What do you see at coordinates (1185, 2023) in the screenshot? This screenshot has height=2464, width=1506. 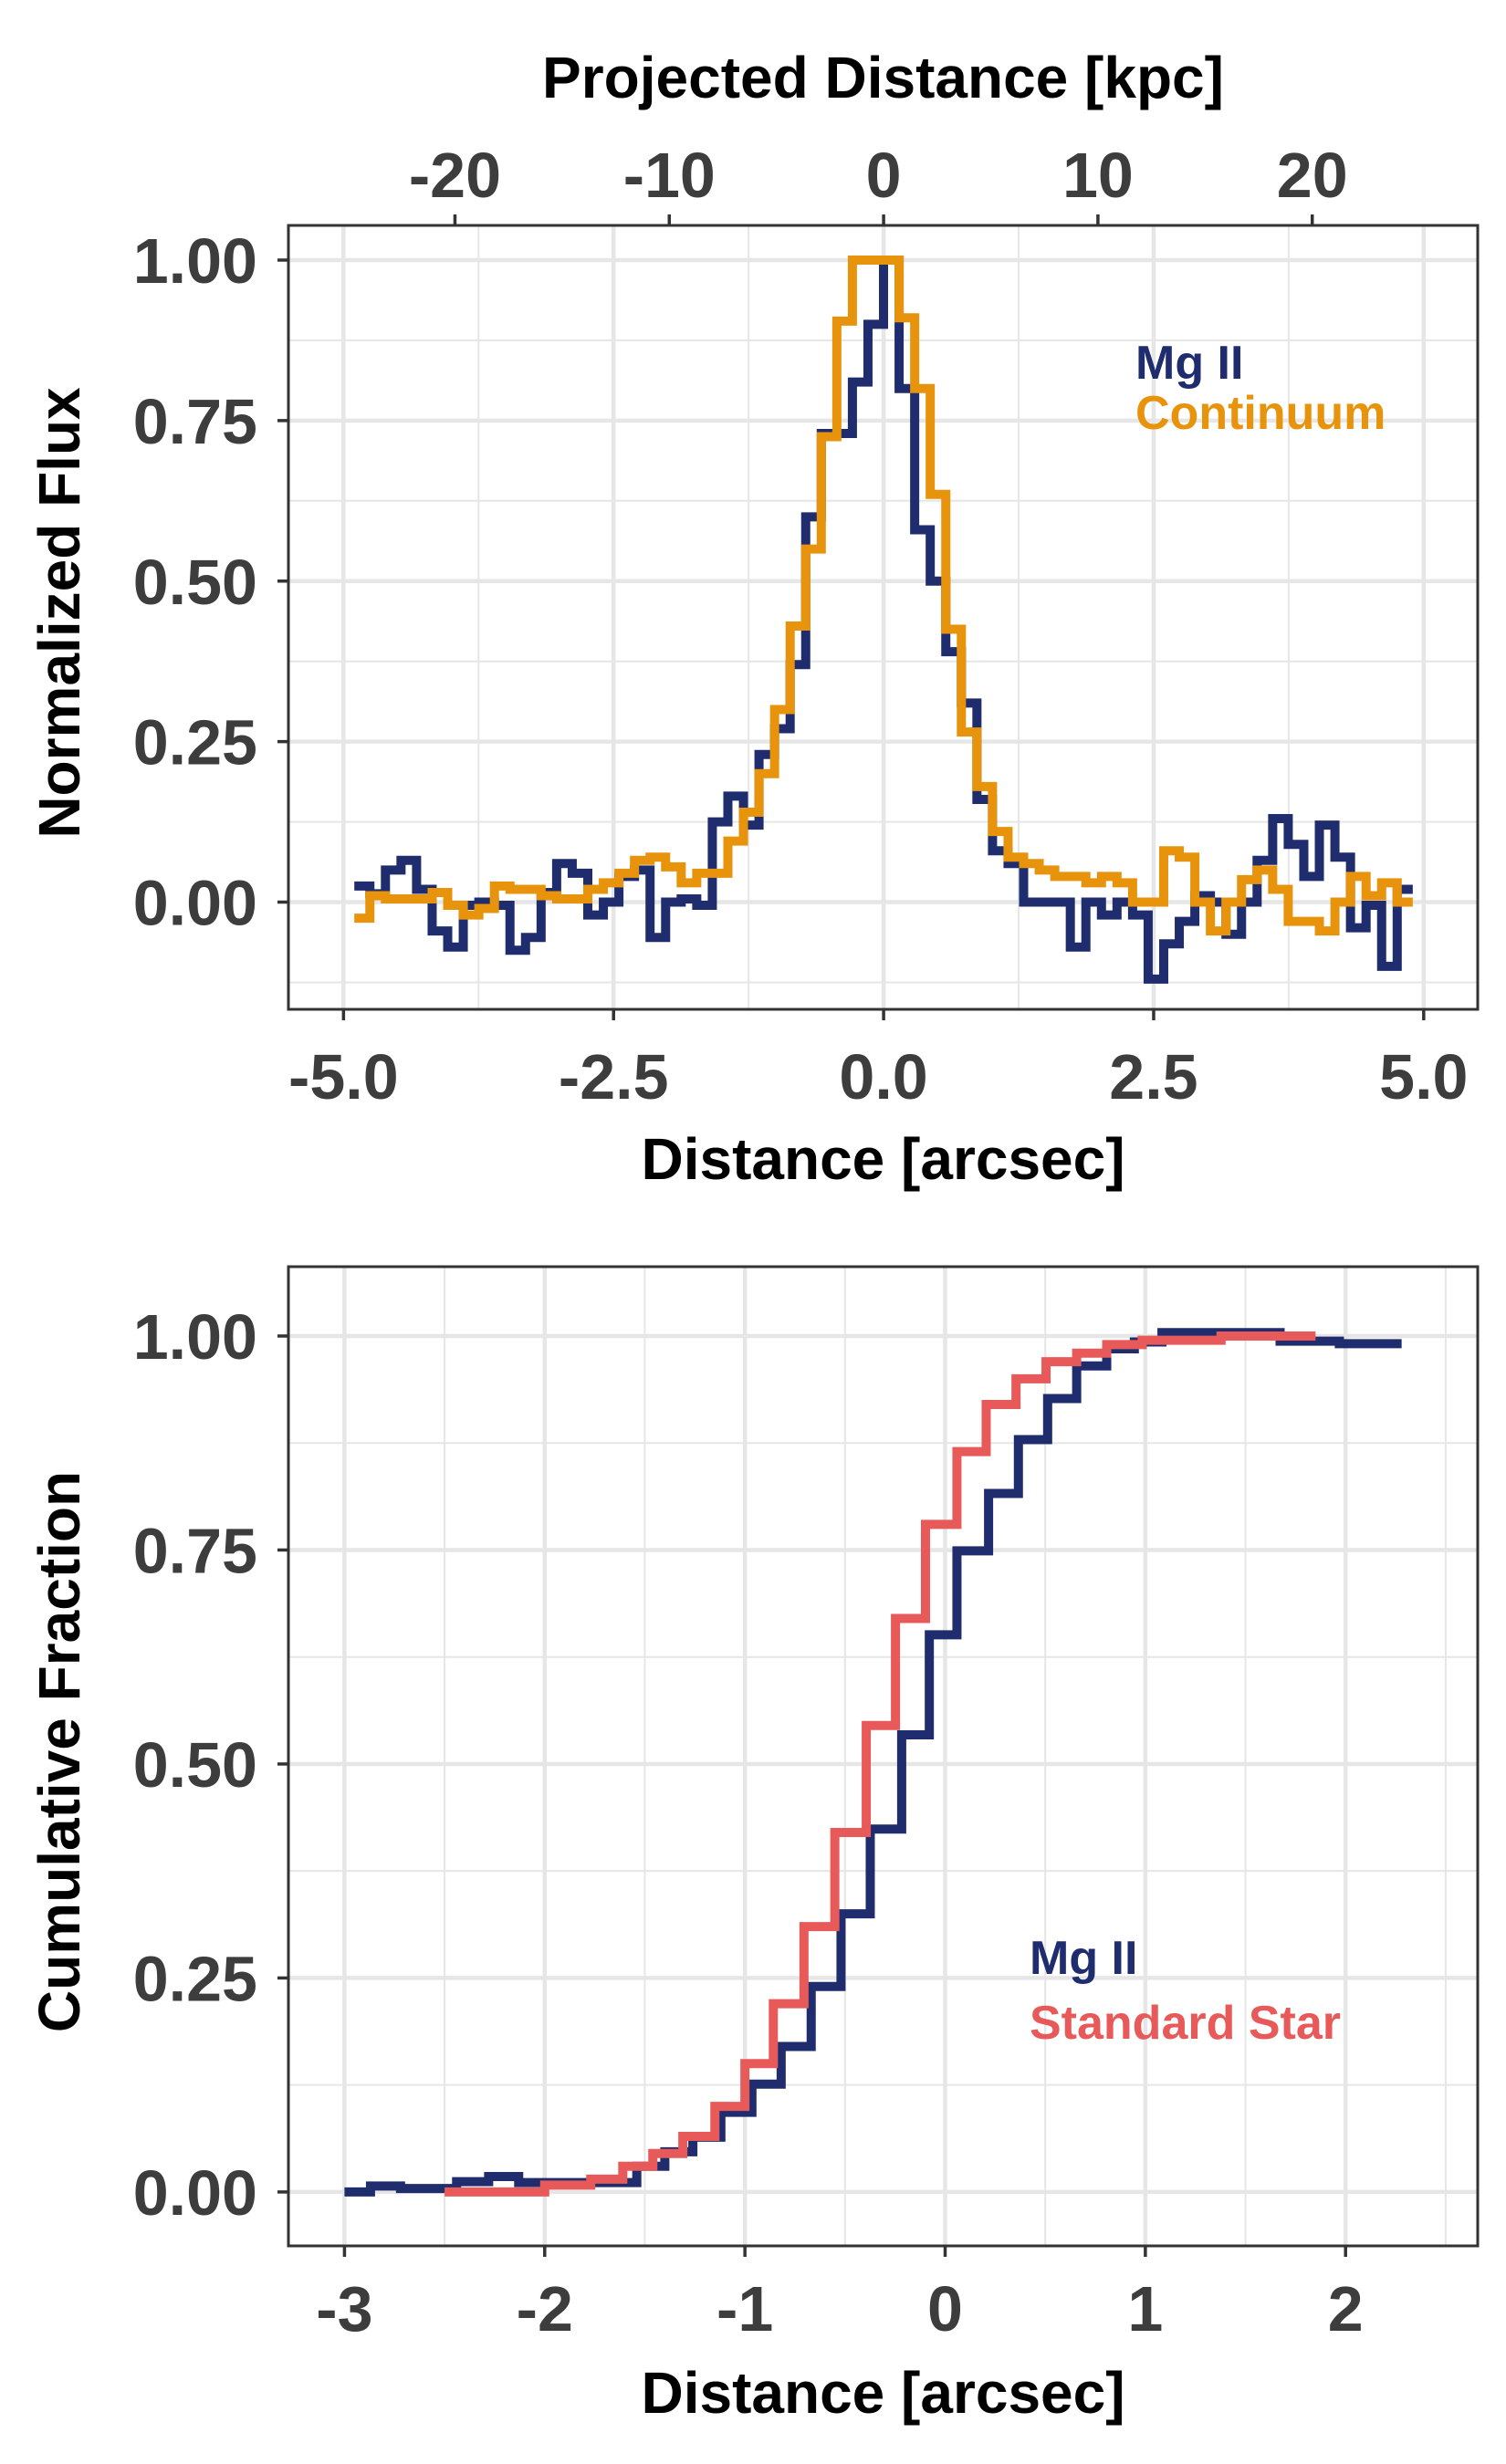 I see `legend-label: Standard Star` at bounding box center [1185, 2023].